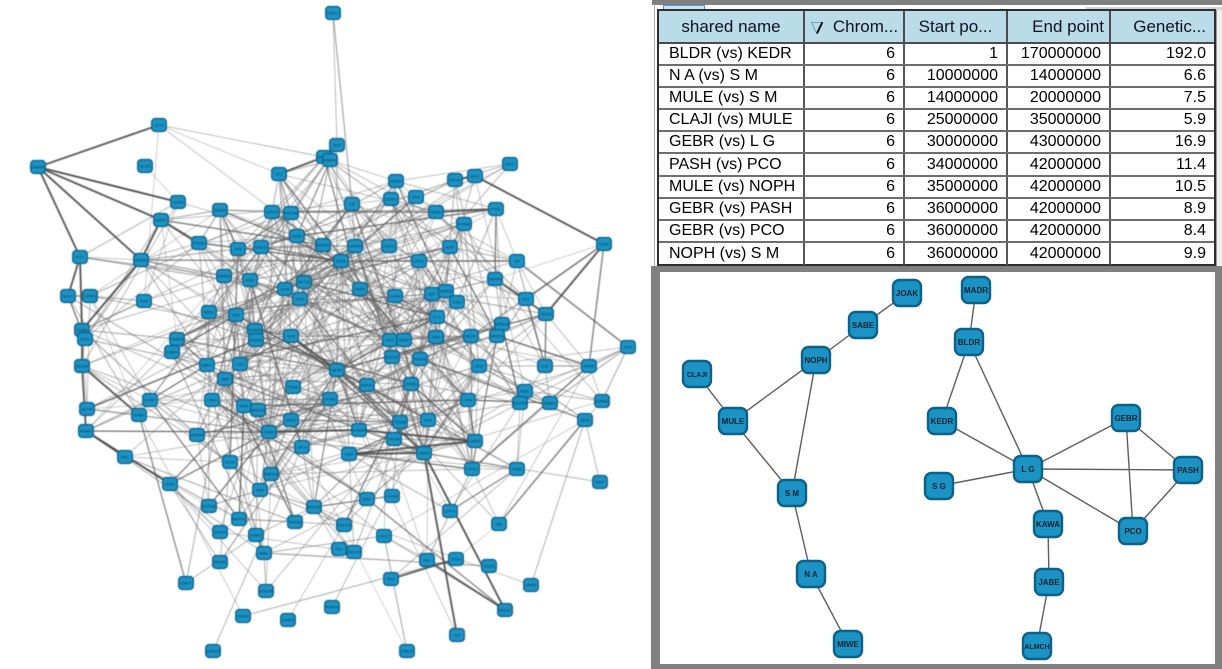 The height and width of the screenshot is (669, 1222). What do you see at coordinates (314, 507) in the screenshot?
I see `svg-text: RPKNE` at bounding box center [314, 507].